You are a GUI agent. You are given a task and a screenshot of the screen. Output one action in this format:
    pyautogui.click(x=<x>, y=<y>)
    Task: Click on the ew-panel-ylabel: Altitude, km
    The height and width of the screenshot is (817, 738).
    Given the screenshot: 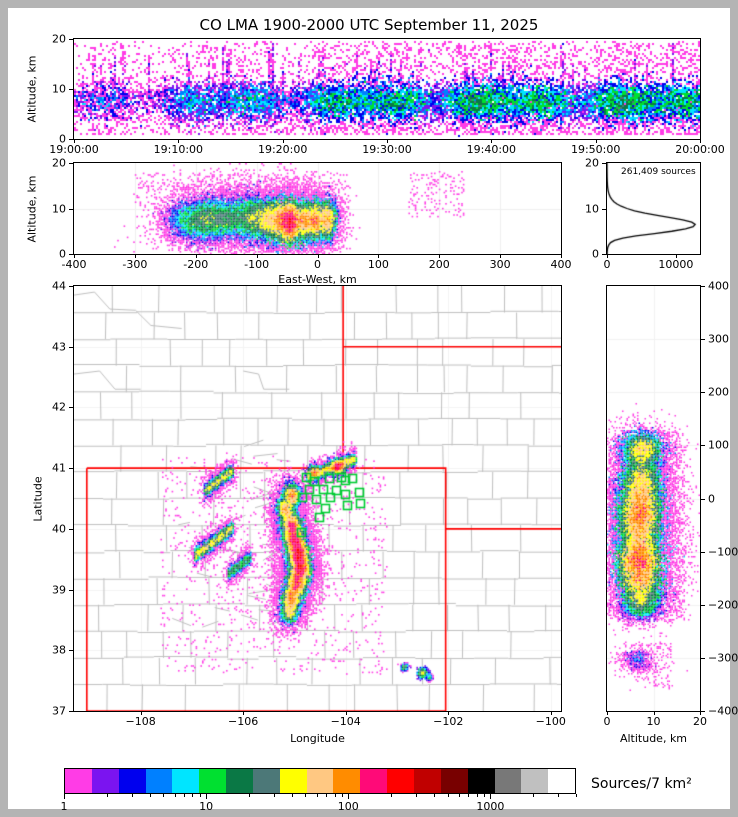 What is the action you would take?
    pyautogui.click(x=32, y=208)
    